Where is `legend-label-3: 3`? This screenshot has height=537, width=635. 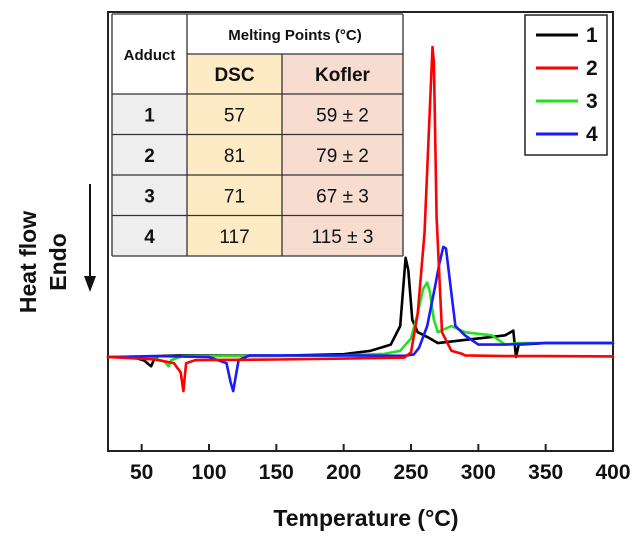
legend-label-3: 3 is located at coordinates (592, 101).